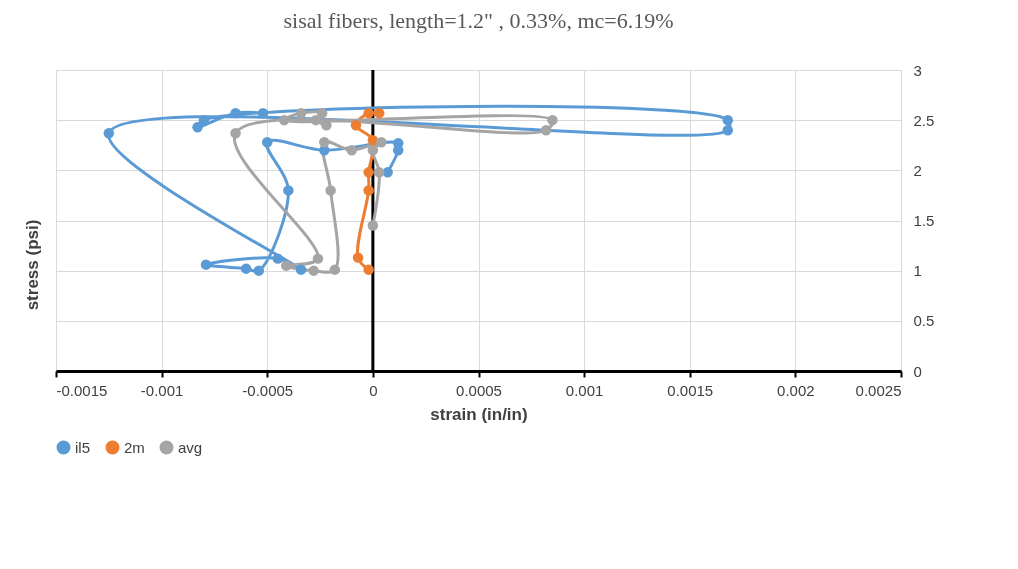 The width and height of the screenshot is (1018, 569). Describe the element at coordinates (917, 271) in the screenshot. I see `y-tick-label: 1` at that location.